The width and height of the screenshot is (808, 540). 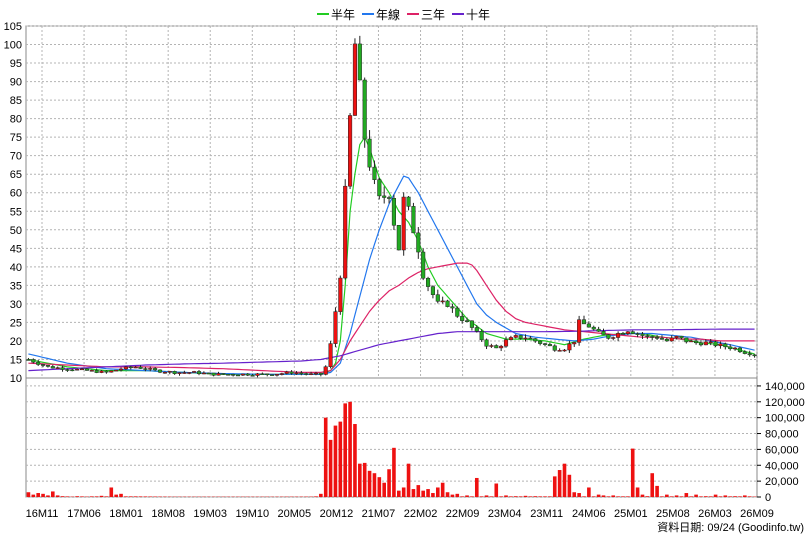 I want to click on volume-tick-label: 20,000, so click(x=782, y=482).